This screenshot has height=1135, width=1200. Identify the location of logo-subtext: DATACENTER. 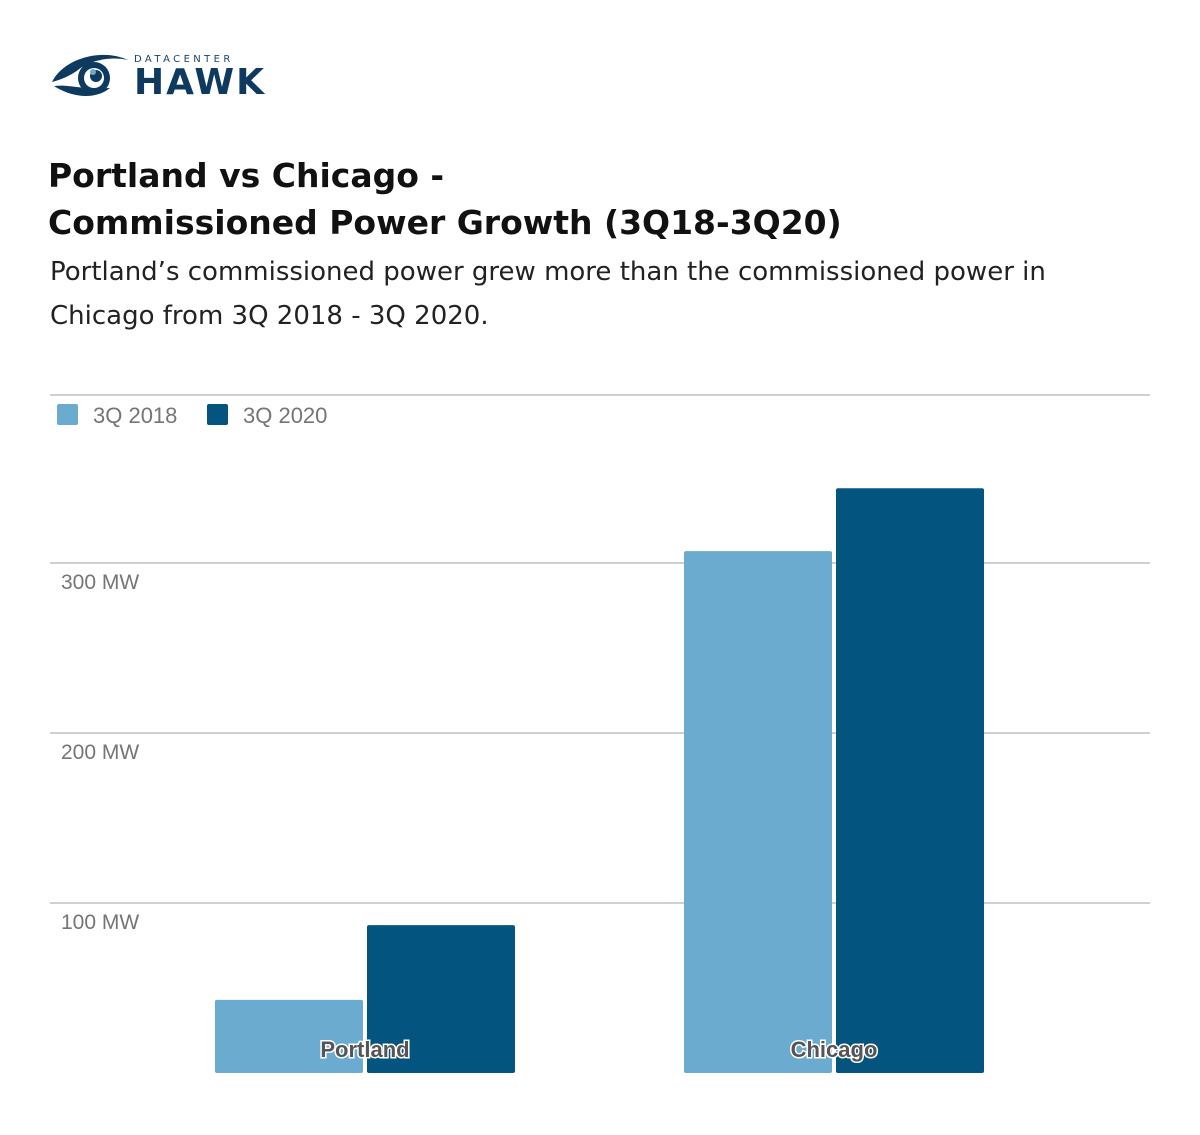
(184, 59).